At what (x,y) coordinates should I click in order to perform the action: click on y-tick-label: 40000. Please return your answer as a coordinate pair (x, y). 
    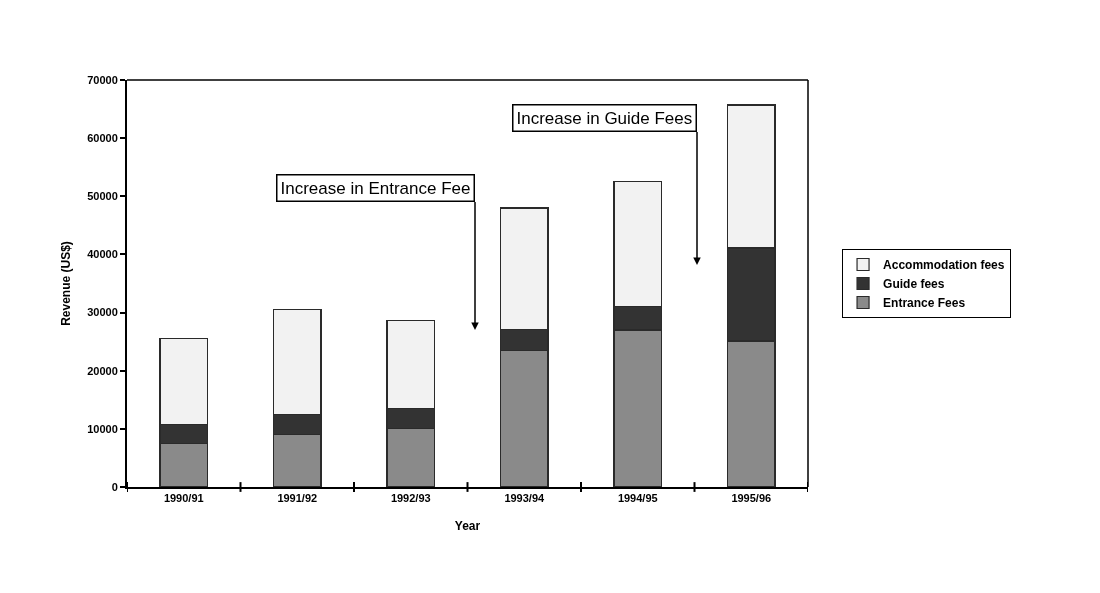
    Looking at the image, I should click on (102, 254).